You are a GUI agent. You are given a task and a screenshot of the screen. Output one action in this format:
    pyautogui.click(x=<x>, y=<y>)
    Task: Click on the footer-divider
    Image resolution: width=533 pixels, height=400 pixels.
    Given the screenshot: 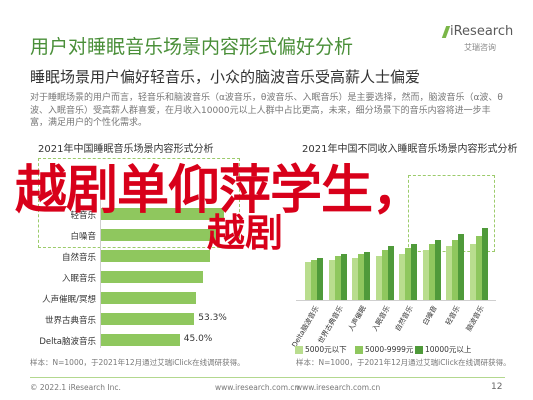 What is the action you would take?
    pyautogui.click(x=267, y=377)
    